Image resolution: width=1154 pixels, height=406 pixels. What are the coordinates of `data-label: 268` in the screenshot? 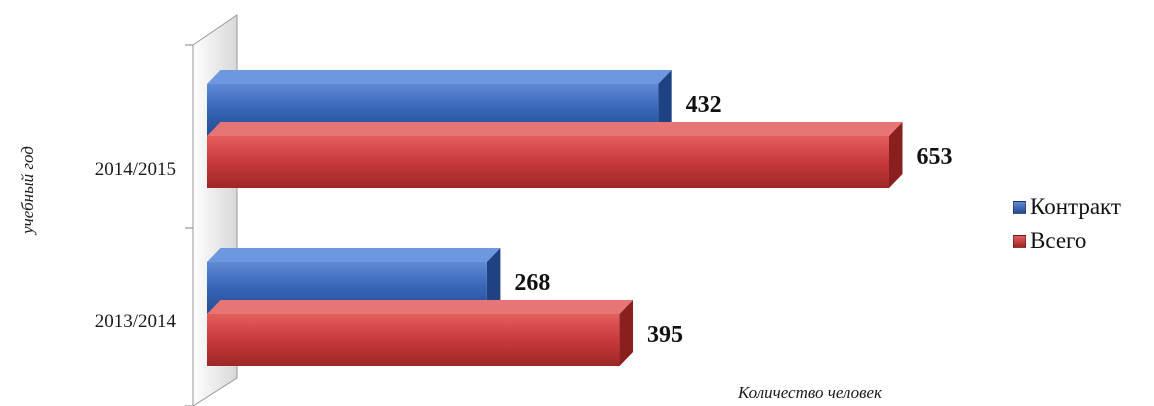 It's located at (532, 283).